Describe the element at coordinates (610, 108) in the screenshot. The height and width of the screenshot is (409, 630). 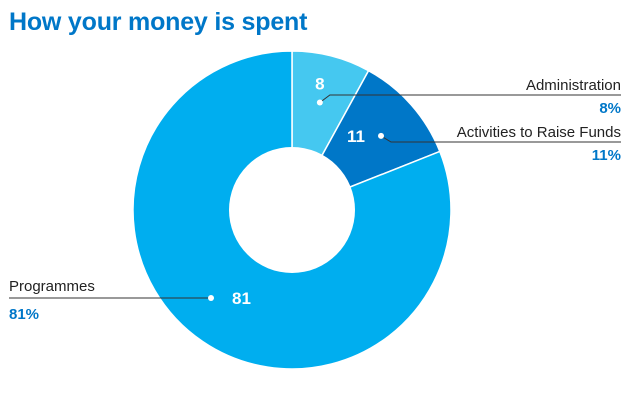
I see `slice-percent-administration: 8%` at that location.